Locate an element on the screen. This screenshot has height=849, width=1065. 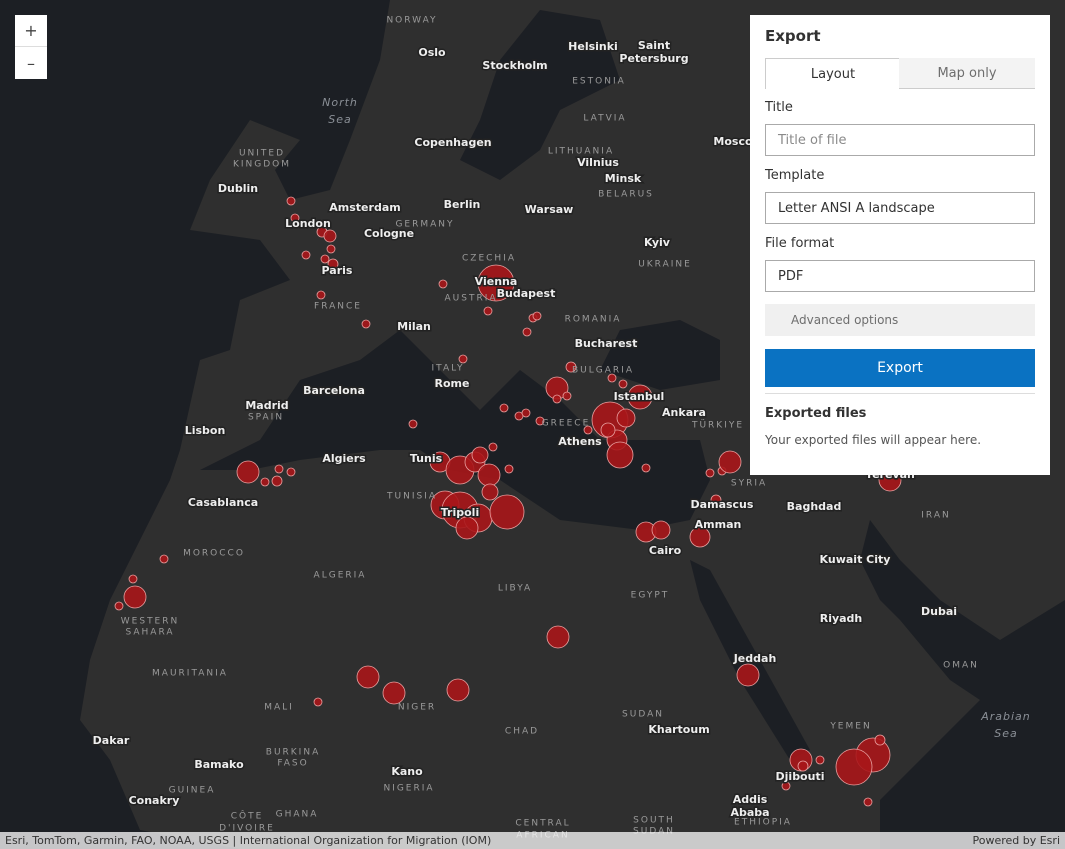
region-label: ITALY is located at coordinates (448, 369).